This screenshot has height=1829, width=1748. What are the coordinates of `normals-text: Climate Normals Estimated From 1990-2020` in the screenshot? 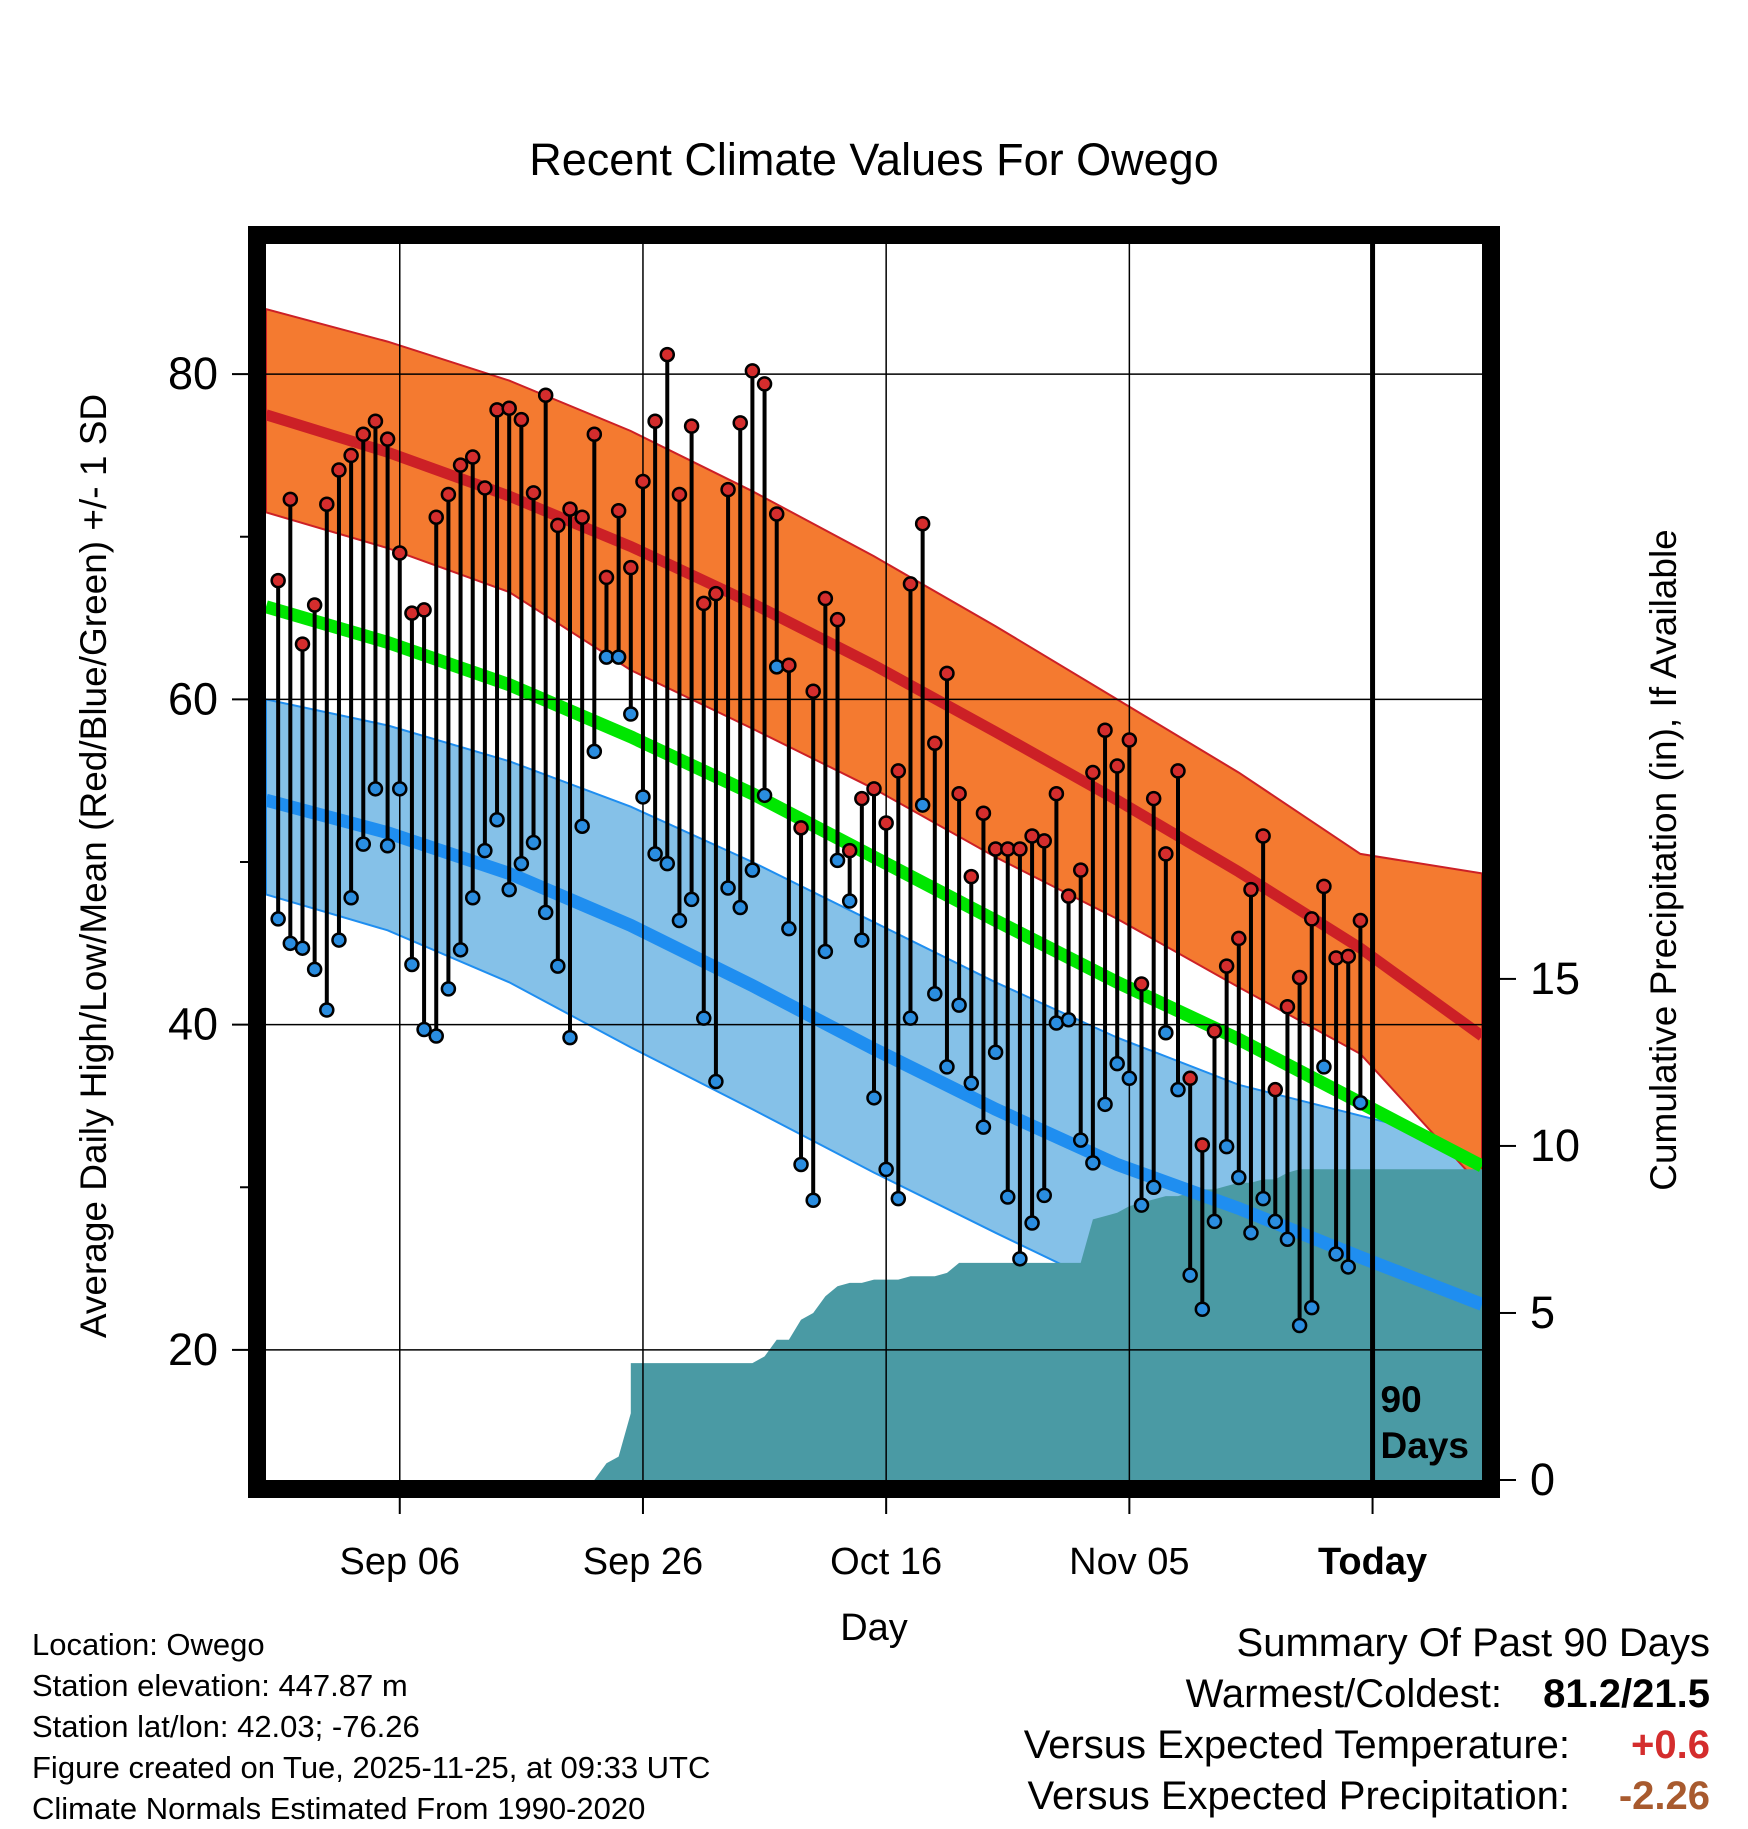 It's located at (339, 1808).